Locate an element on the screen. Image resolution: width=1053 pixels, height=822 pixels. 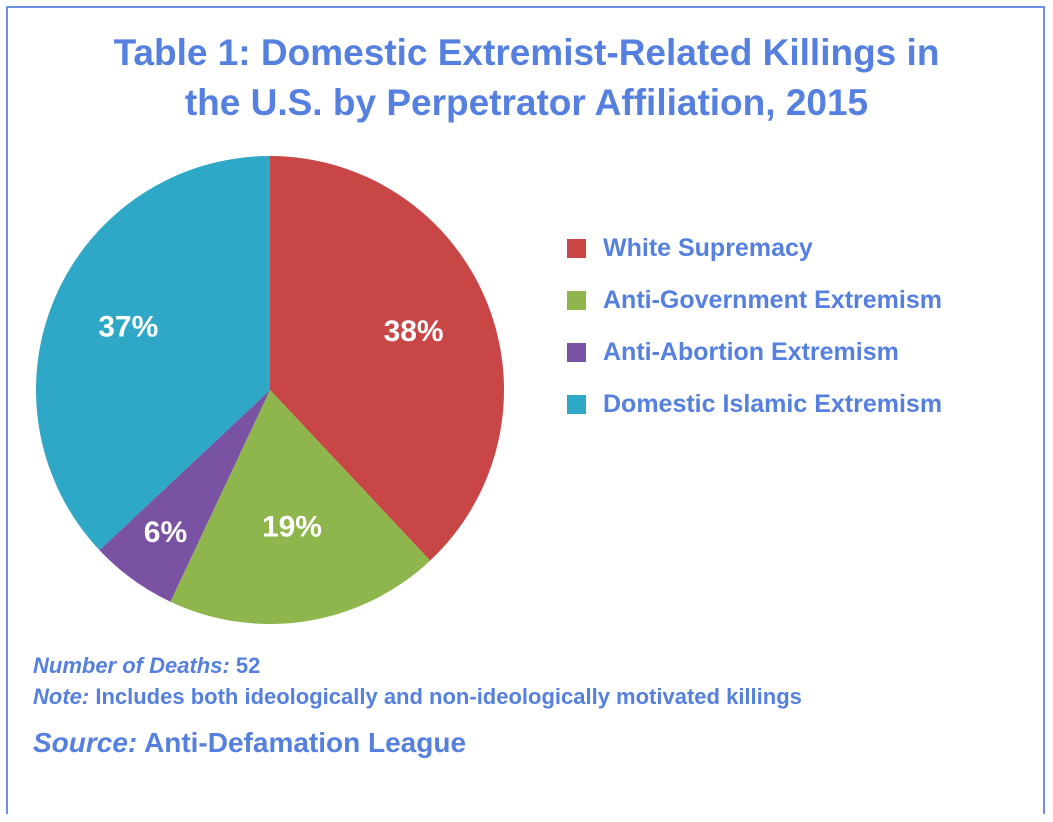
pie-slice-label: 38% is located at coordinates (414, 331).